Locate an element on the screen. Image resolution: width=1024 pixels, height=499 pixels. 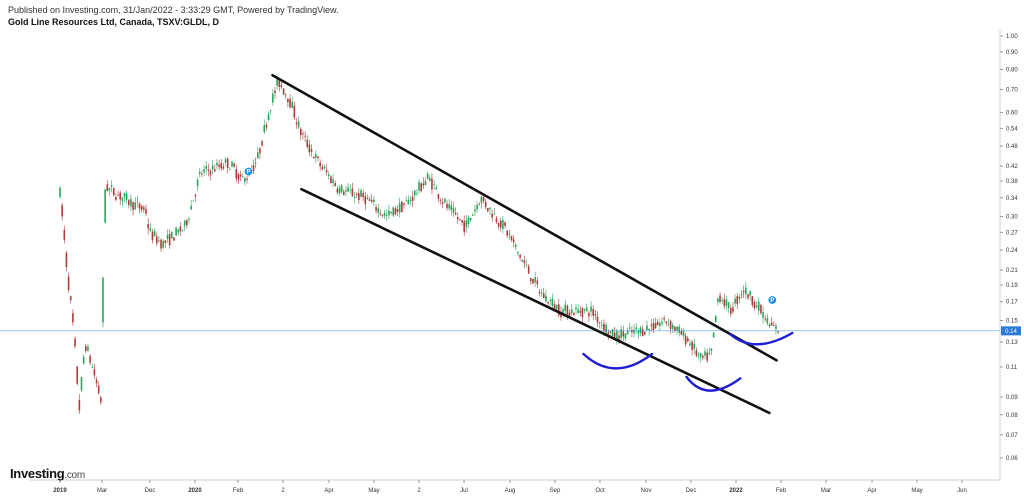
y-tick-label: 0.30 is located at coordinates (1012, 218).